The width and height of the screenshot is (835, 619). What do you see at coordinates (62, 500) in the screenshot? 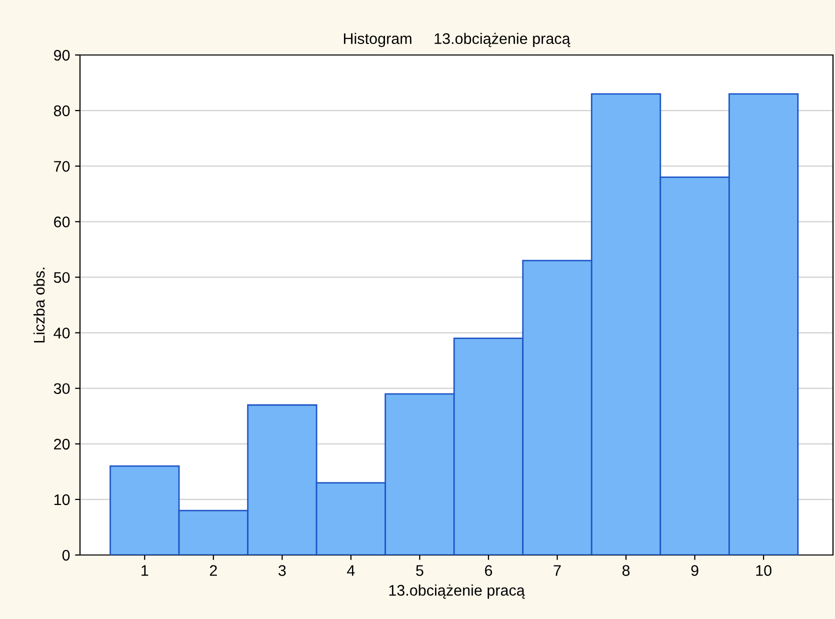
I see `y-tick-label: 10` at bounding box center [62, 500].